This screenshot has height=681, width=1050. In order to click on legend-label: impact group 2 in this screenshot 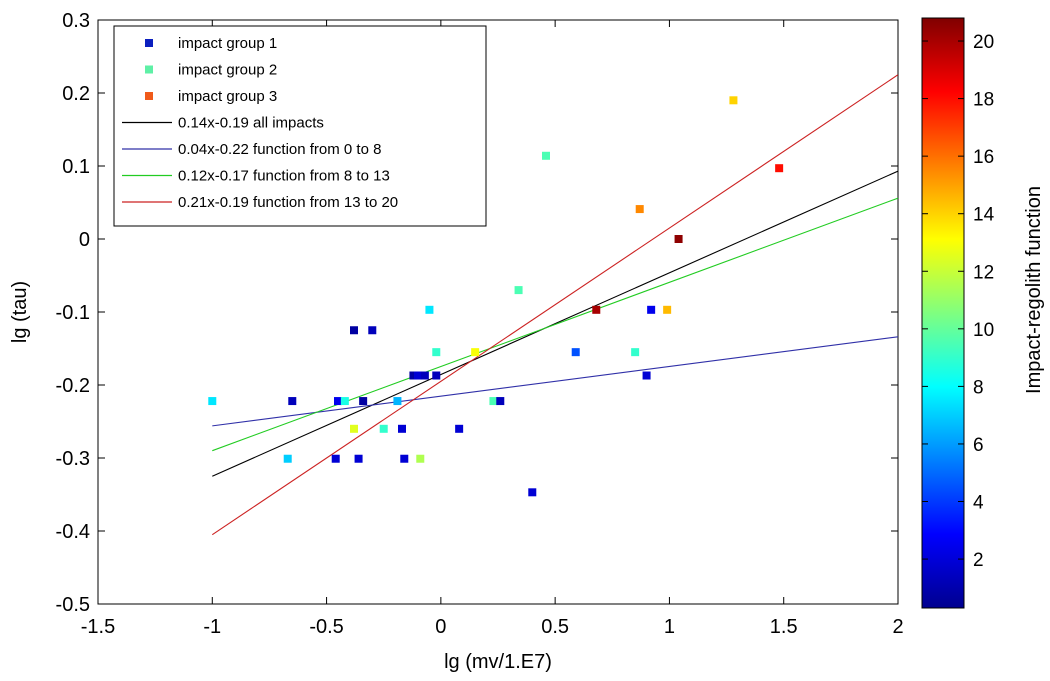, I will do `click(227, 70)`.